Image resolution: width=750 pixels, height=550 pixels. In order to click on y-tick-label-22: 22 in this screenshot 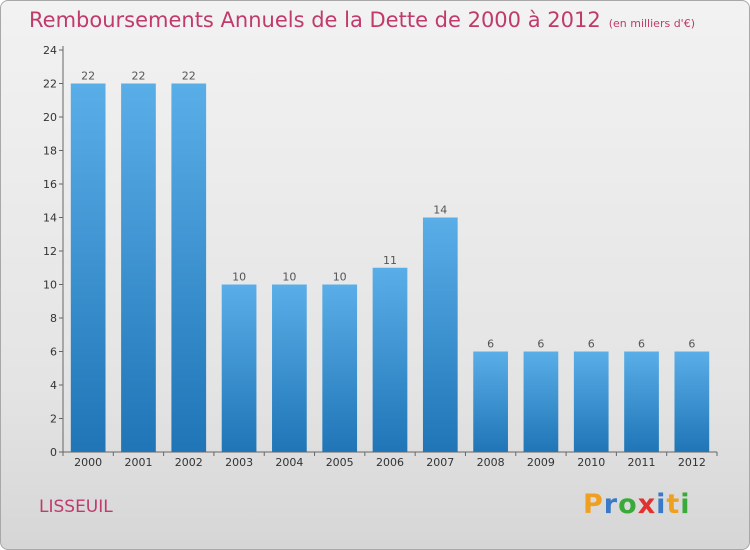, I will do `click(50, 84)`.